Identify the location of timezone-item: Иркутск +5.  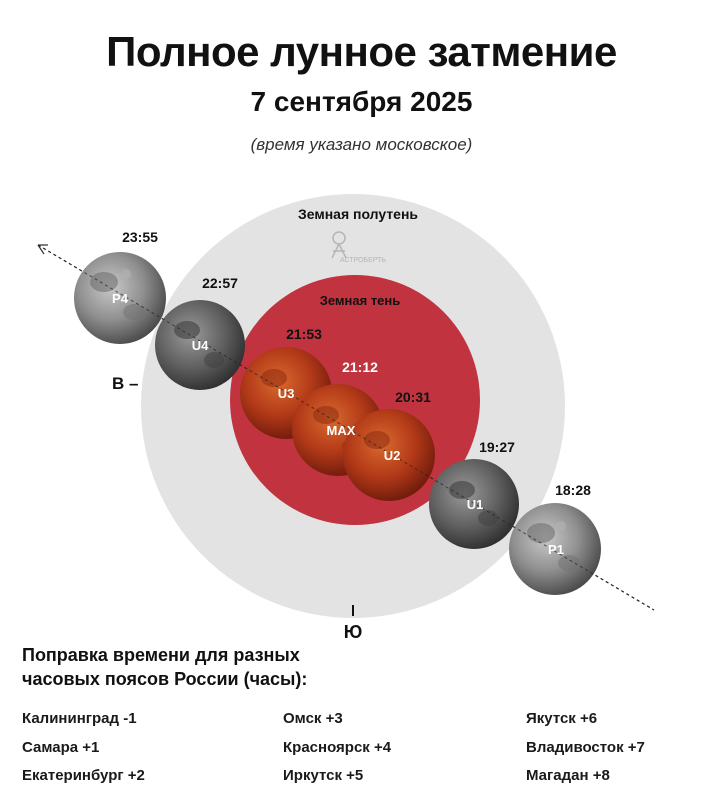
(323, 775).